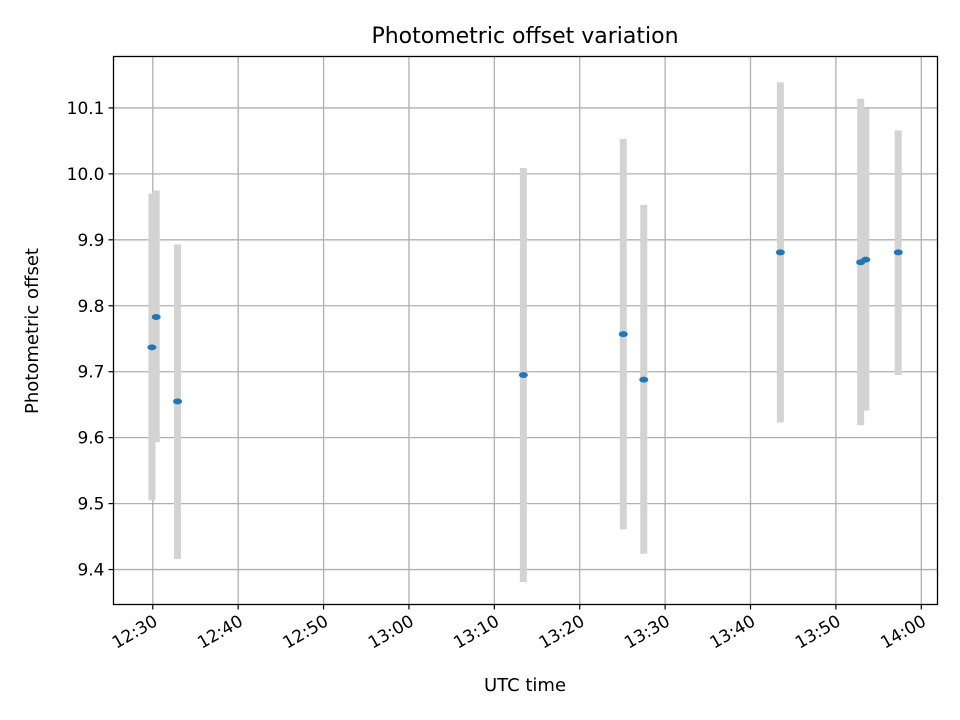 The height and width of the screenshot is (720, 960). Describe the element at coordinates (86, 175) in the screenshot. I see `y-tick-label: 10.0` at that location.